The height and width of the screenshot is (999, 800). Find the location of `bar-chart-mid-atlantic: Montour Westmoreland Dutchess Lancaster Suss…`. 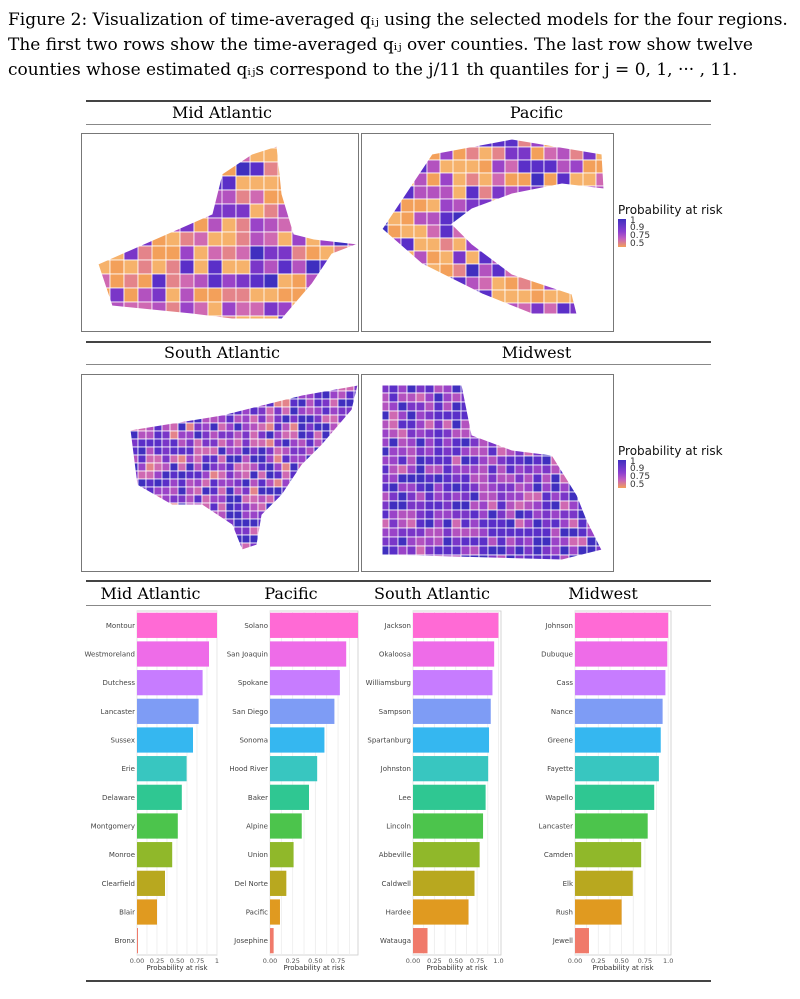

bar-chart-mid-atlantic: Montour Westmoreland Dutchess Lancaster Suss… is located at coordinates (152, 791).